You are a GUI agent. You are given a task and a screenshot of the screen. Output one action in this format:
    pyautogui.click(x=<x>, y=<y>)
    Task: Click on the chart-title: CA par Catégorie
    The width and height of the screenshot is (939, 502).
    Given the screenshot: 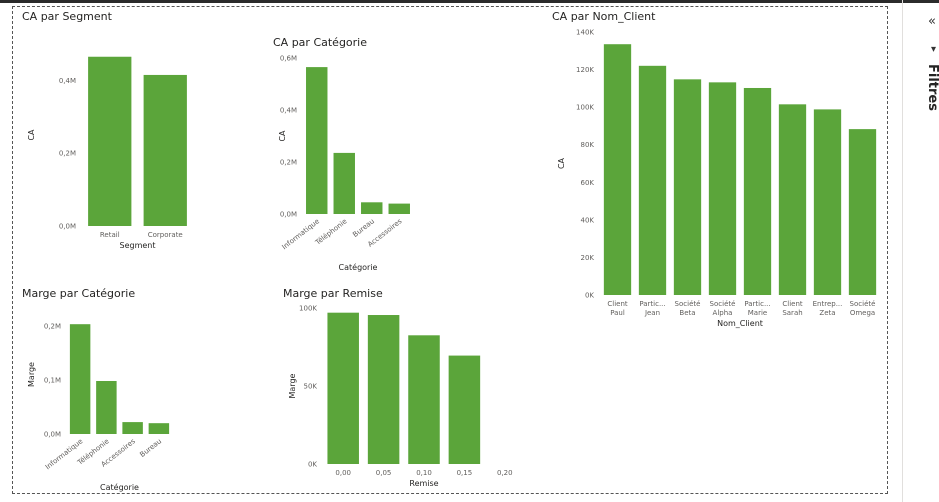 What is the action you would take?
    pyautogui.click(x=320, y=42)
    